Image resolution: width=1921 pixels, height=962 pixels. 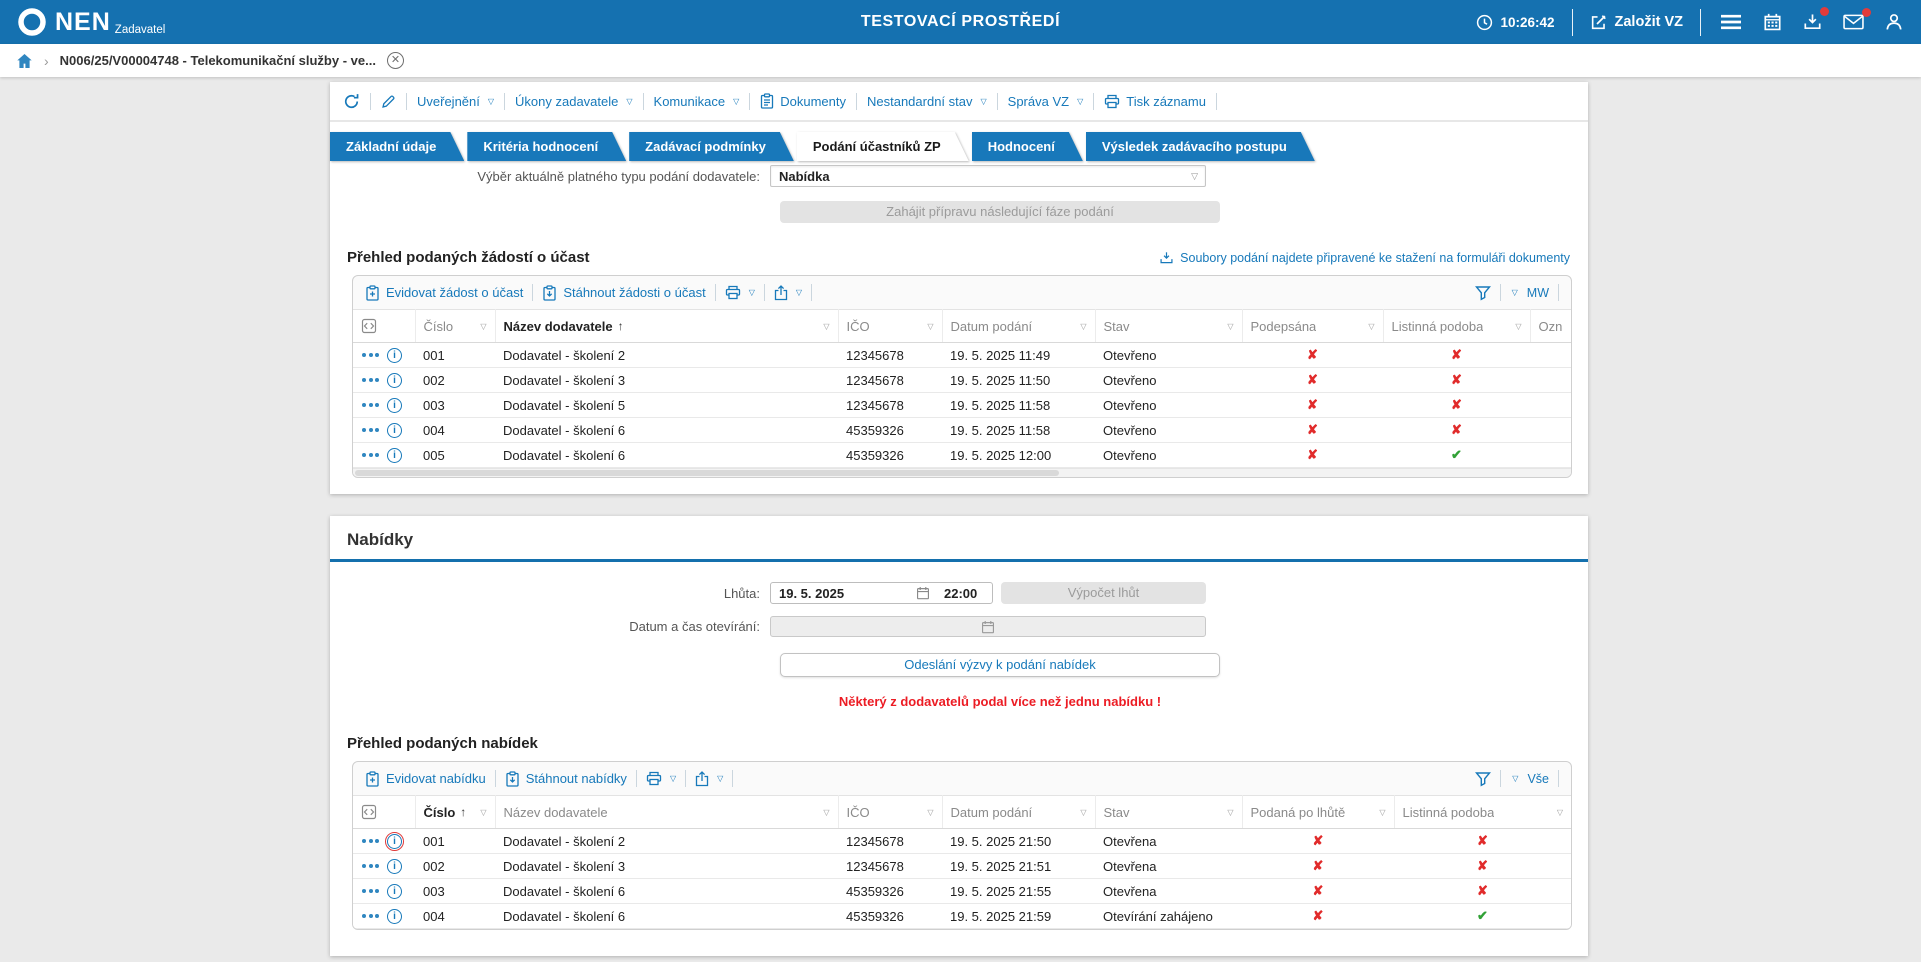 I want to click on column-header-oznaceni: Označení, so click(x=1550, y=326).